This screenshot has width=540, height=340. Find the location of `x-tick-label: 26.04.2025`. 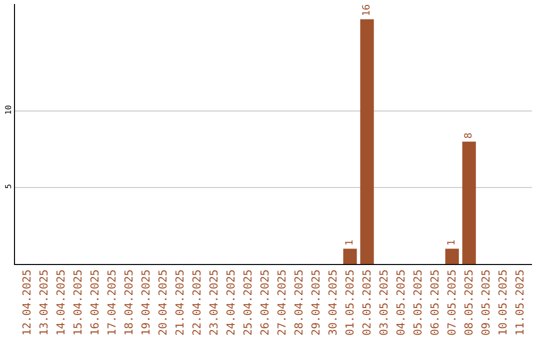

x-tick-label: 26.04.2025 is located at coordinates (265, 302).